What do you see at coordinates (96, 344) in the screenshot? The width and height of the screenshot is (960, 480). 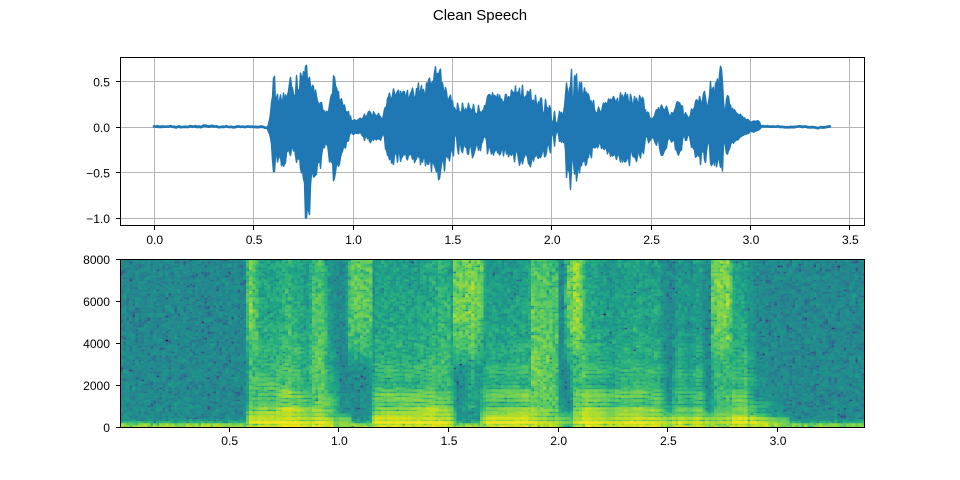 I see `svg-text: 4000` at bounding box center [96, 344].